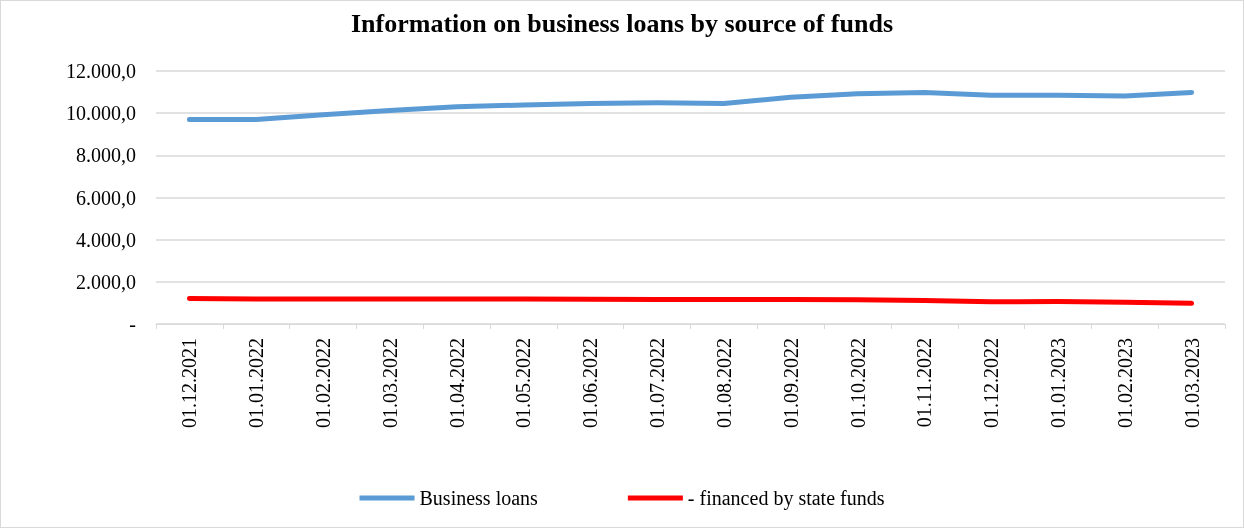  Describe the element at coordinates (590, 383) in the screenshot. I see `x-tick-label: 01.06.2022` at that location.